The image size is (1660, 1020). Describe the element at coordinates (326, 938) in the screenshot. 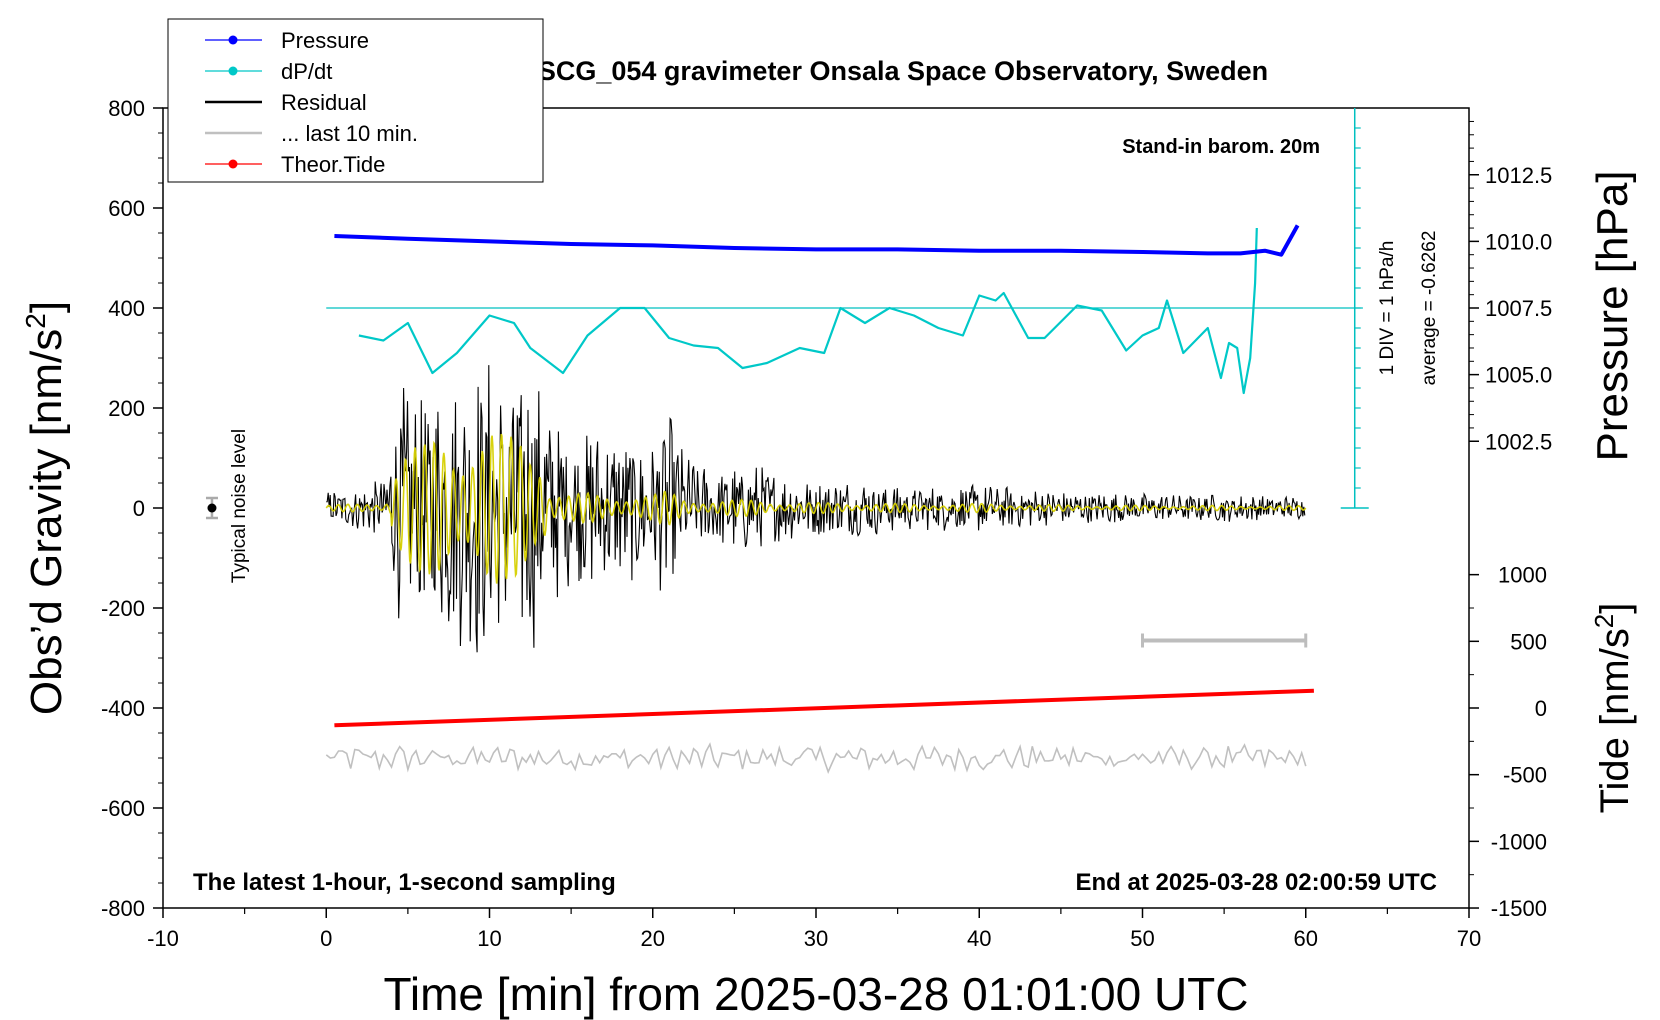

I see `x-tick-label: 0` at that location.